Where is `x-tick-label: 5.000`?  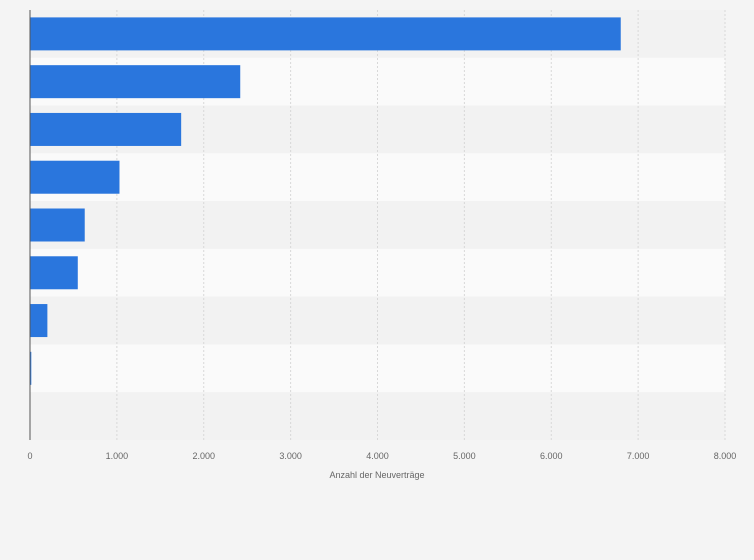
x-tick-label: 5.000 is located at coordinates (464, 456).